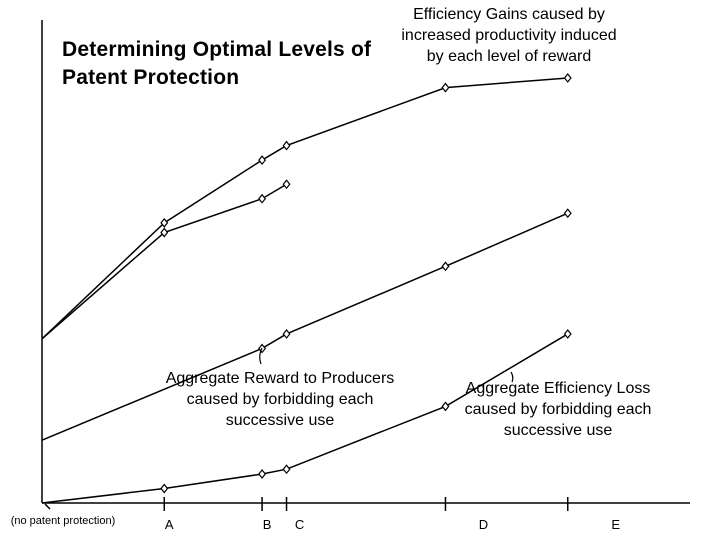 This screenshot has height=540, width=720. Describe the element at coordinates (615, 524) in the screenshot. I see `x-tick-label: E` at that location.